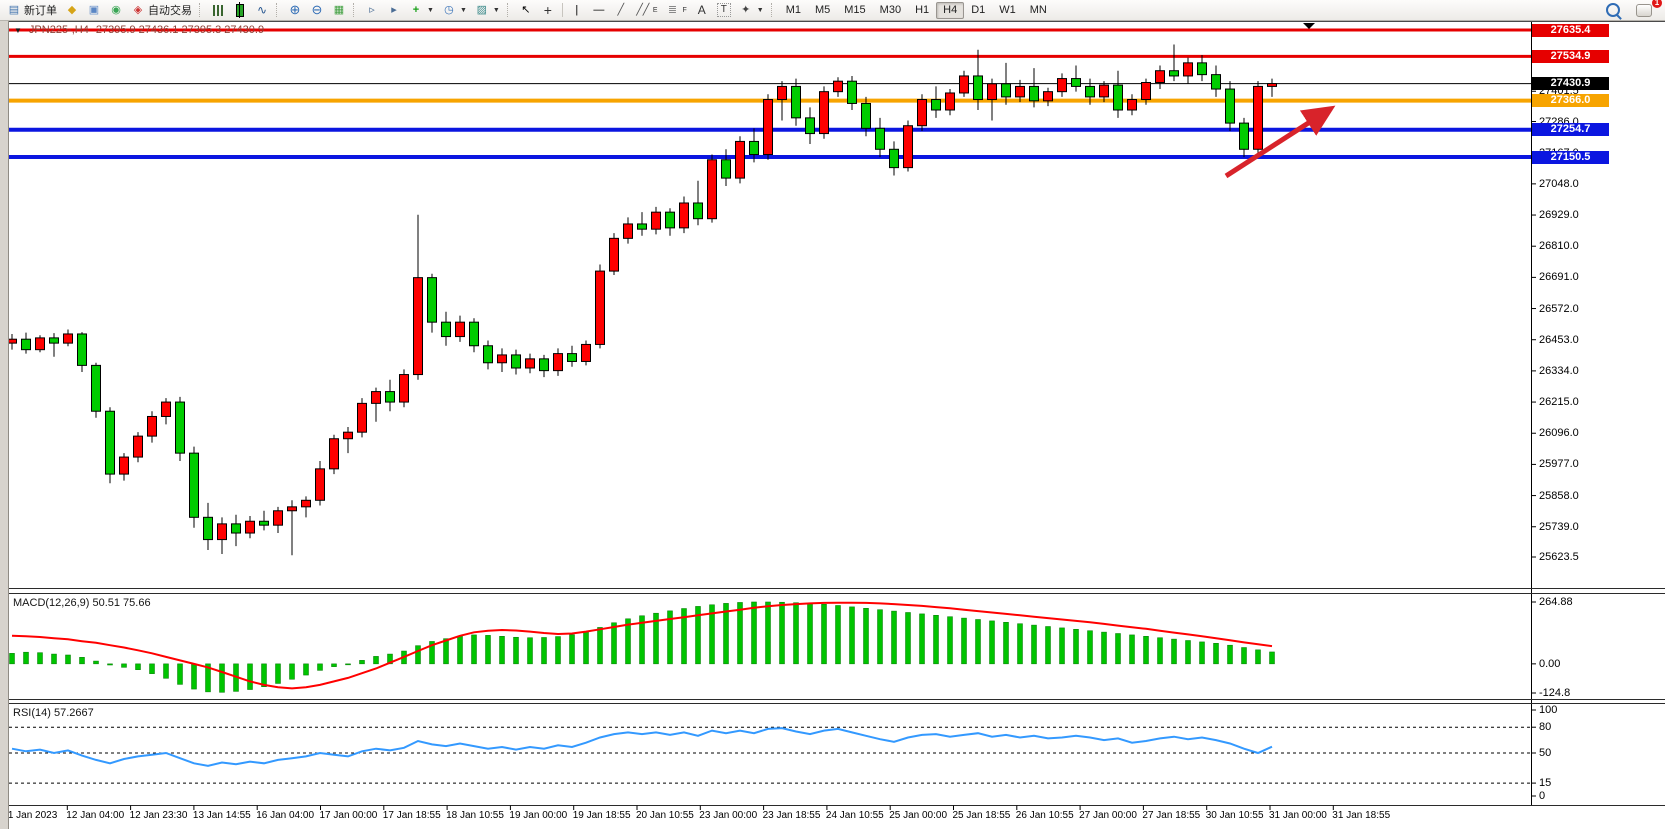 The width and height of the screenshot is (1665, 829). I want to click on timeframe-label: H4, so click(950, 10).